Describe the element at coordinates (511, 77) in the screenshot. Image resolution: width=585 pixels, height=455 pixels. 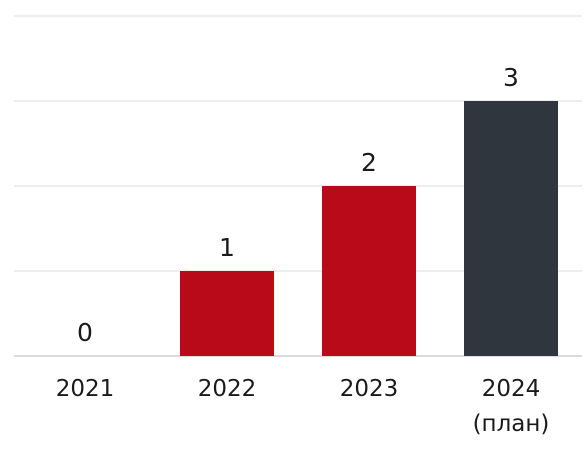
I see `data-label-2024: 3` at that location.